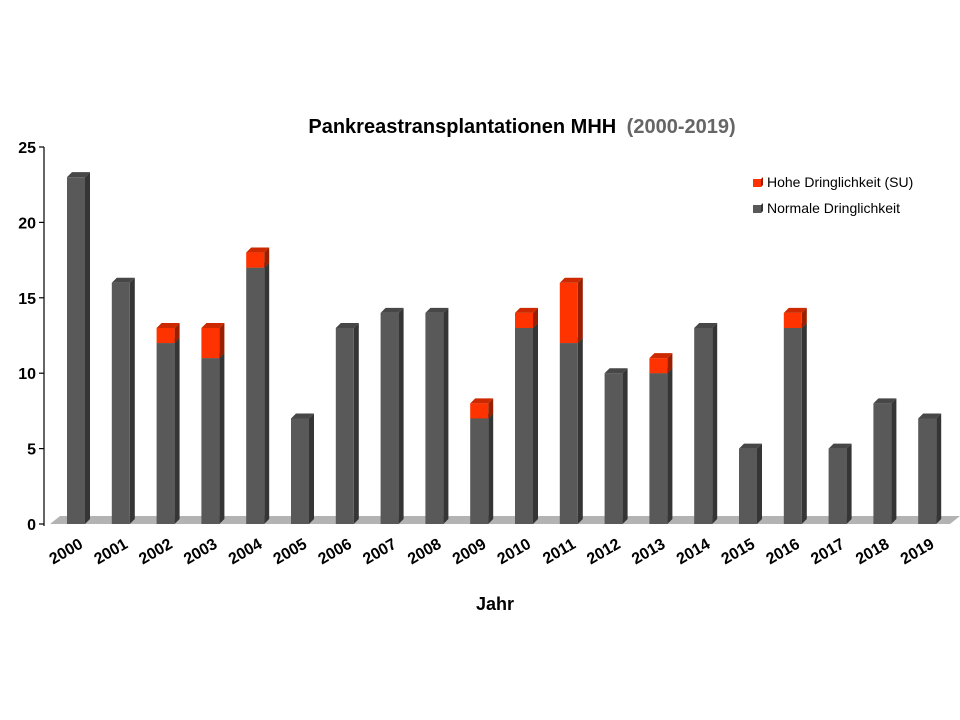  Describe the element at coordinates (290, 552) in the screenshot. I see `x-tick-label: 2005` at that location.